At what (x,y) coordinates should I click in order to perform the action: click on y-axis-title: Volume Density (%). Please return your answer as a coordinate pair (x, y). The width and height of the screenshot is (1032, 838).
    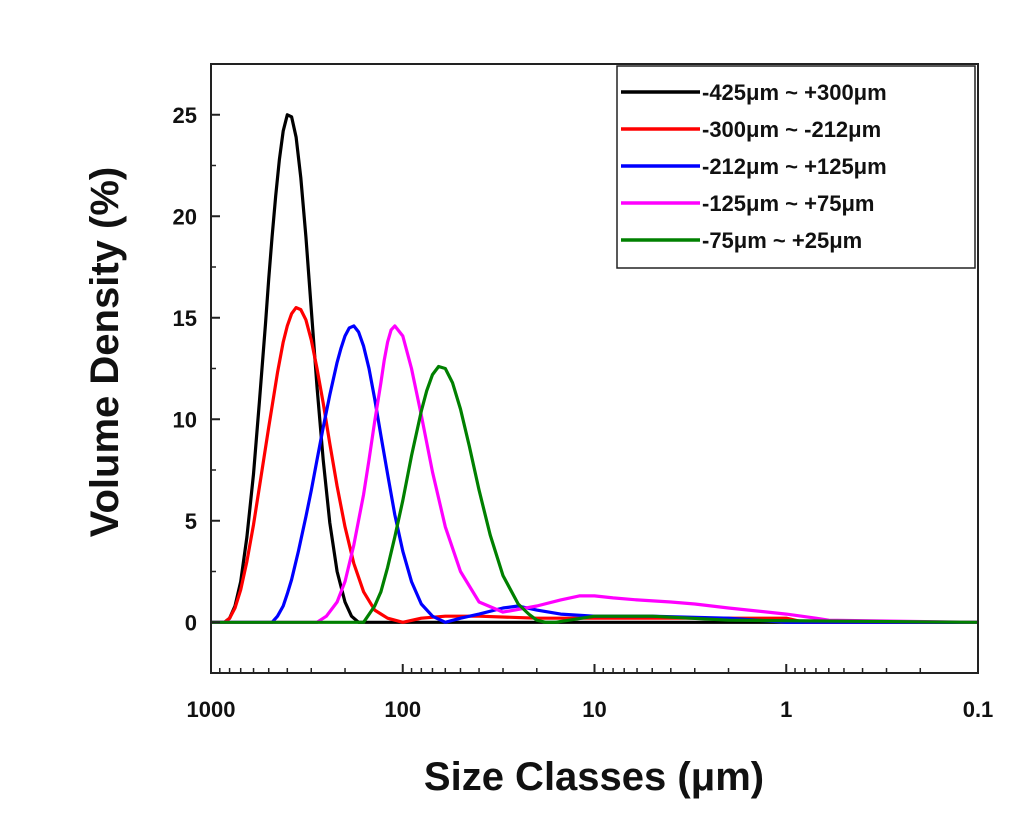
    Looking at the image, I should click on (105, 352).